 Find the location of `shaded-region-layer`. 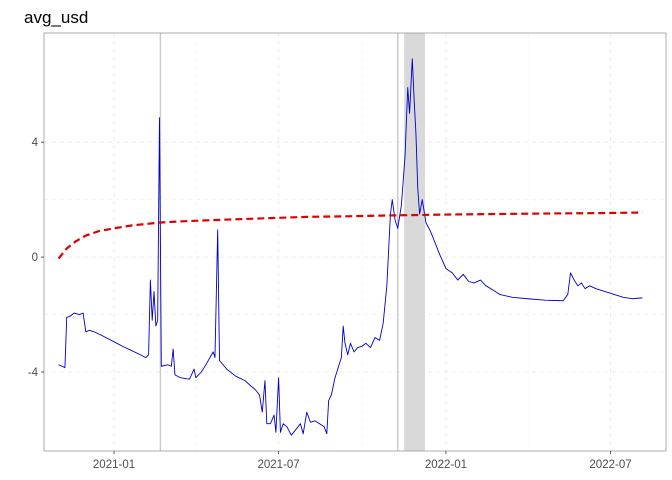

shaded-region-layer is located at coordinates (415, 242).